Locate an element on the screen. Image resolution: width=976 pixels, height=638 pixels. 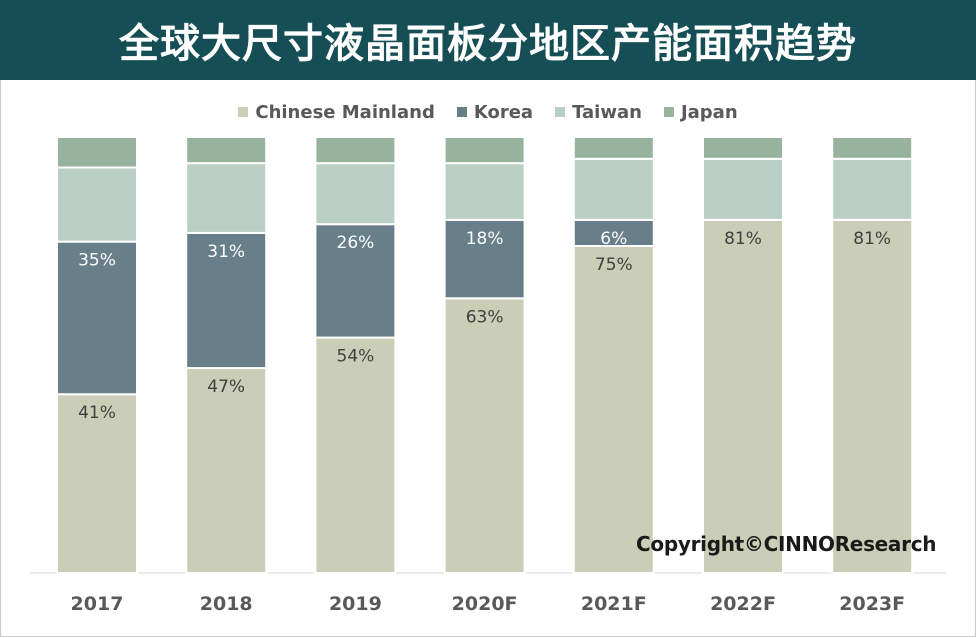
data-label: 63% is located at coordinates (485, 317).